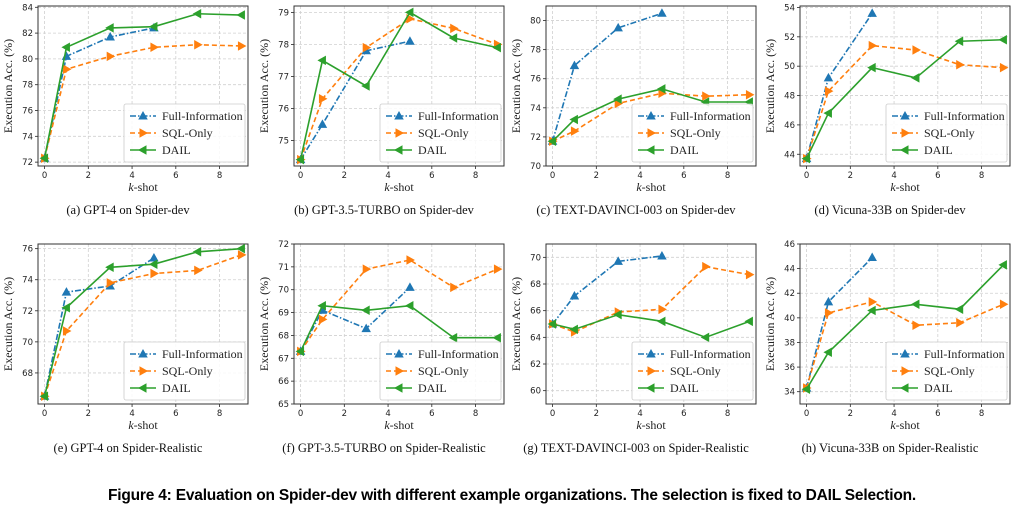 This screenshot has height=515, width=1024. What do you see at coordinates (283, 141) in the screenshot?
I see `y-tick-label: 75` at bounding box center [283, 141].